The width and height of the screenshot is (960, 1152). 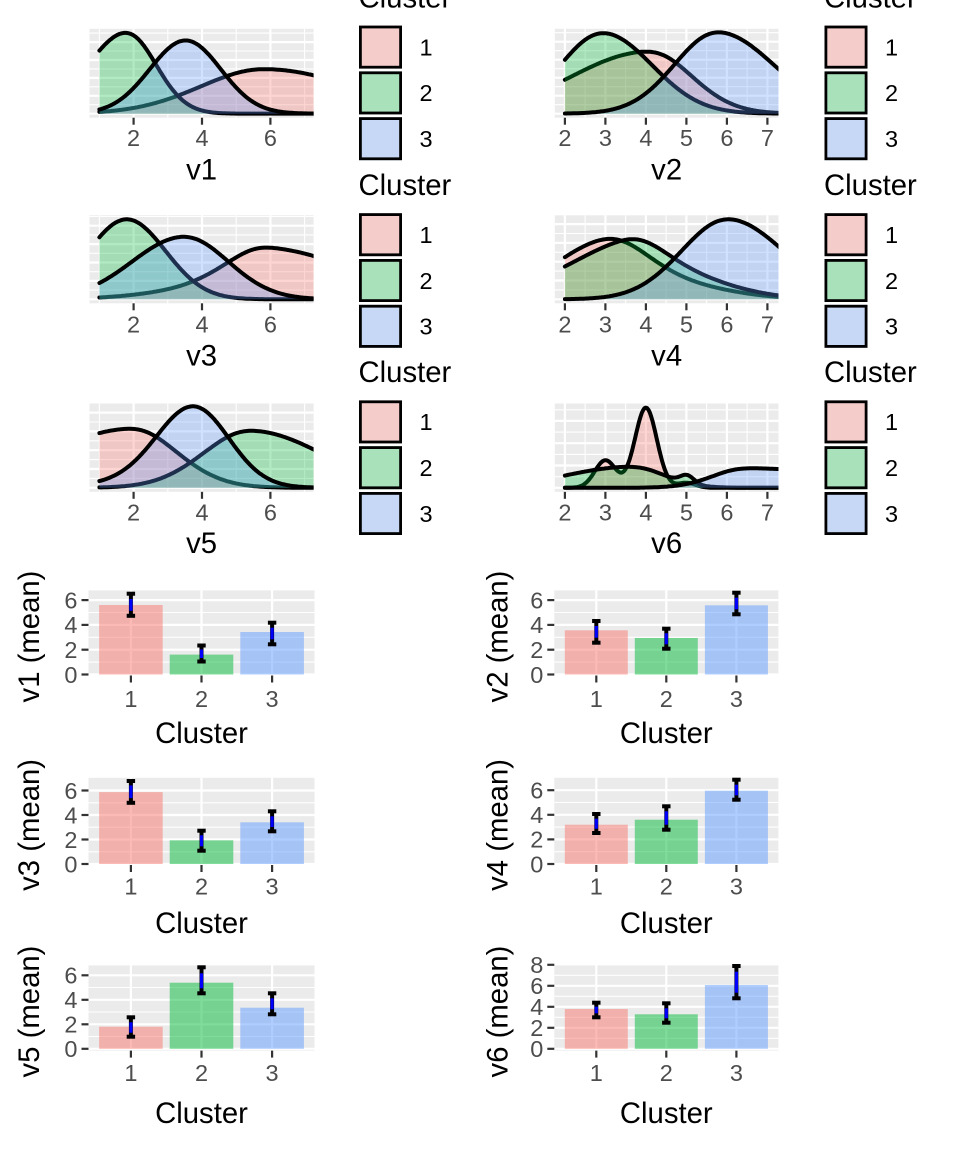 I want to click on svg-text: v3, so click(x=201, y=356).